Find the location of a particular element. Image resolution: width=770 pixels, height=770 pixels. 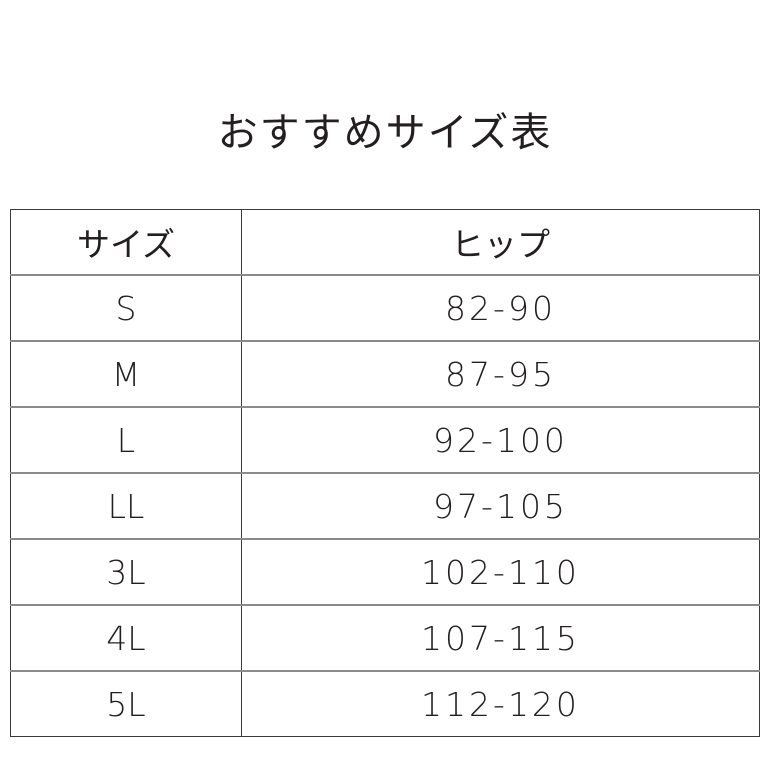

table-row: LL 97-105 is located at coordinates (385, 505).